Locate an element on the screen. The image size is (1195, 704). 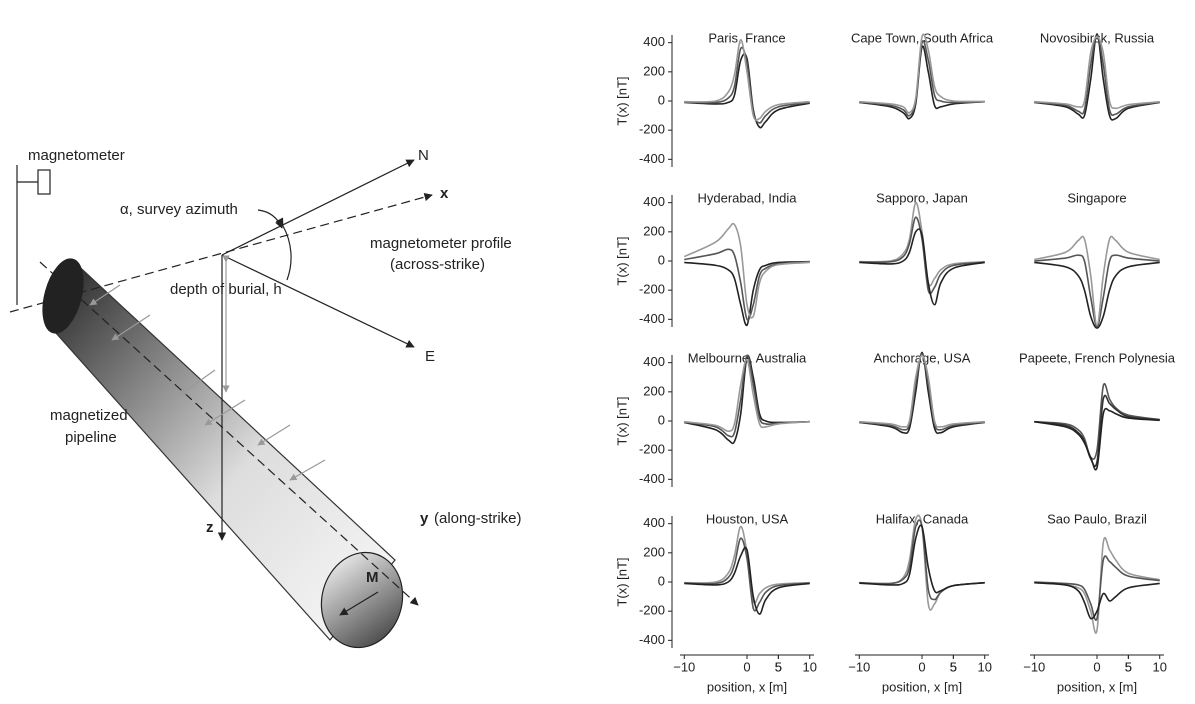
label: (along-strike) is located at coordinates (478, 518).